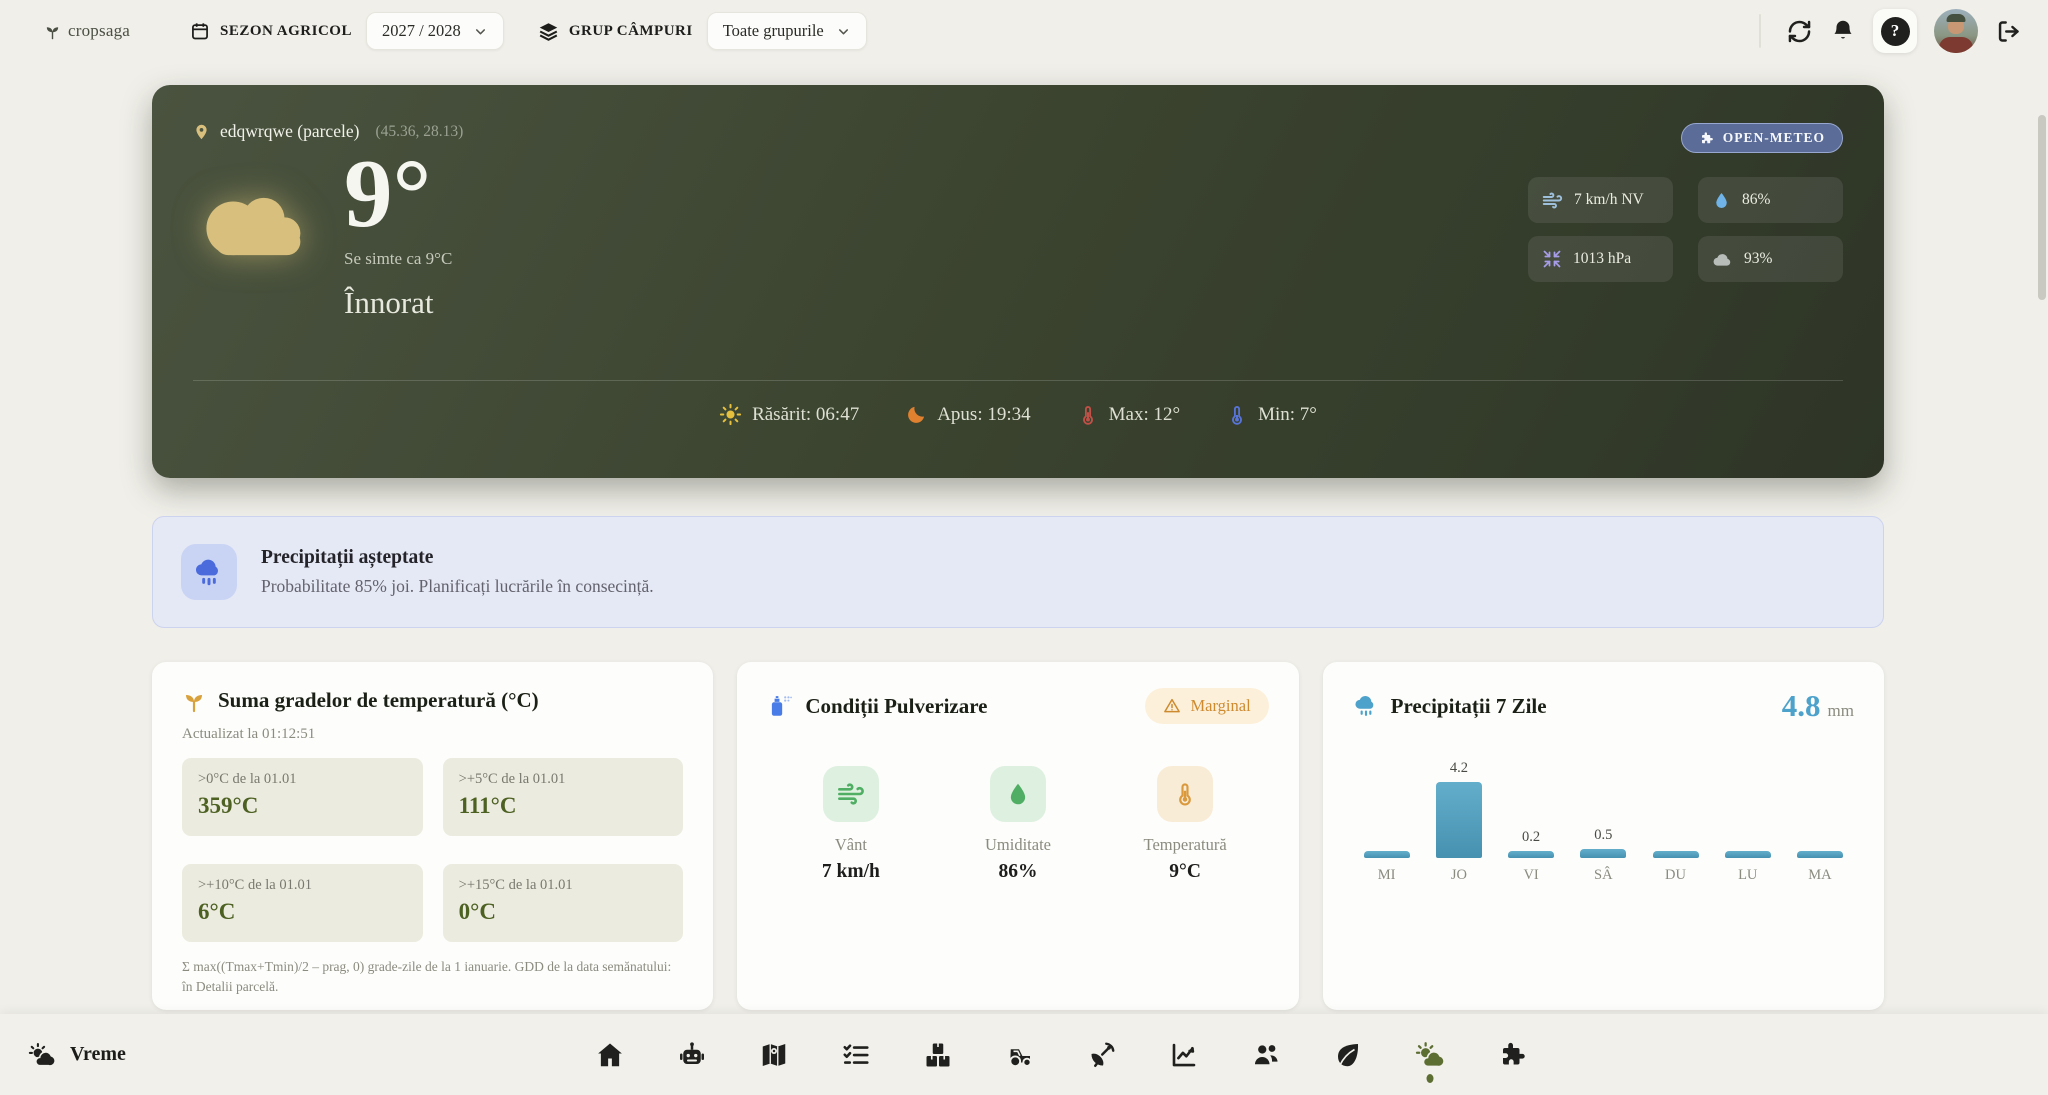 The height and width of the screenshot is (1095, 2048). What do you see at coordinates (984, 414) in the screenshot?
I see `sunset-label: Apus: 19:34` at bounding box center [984, 414].